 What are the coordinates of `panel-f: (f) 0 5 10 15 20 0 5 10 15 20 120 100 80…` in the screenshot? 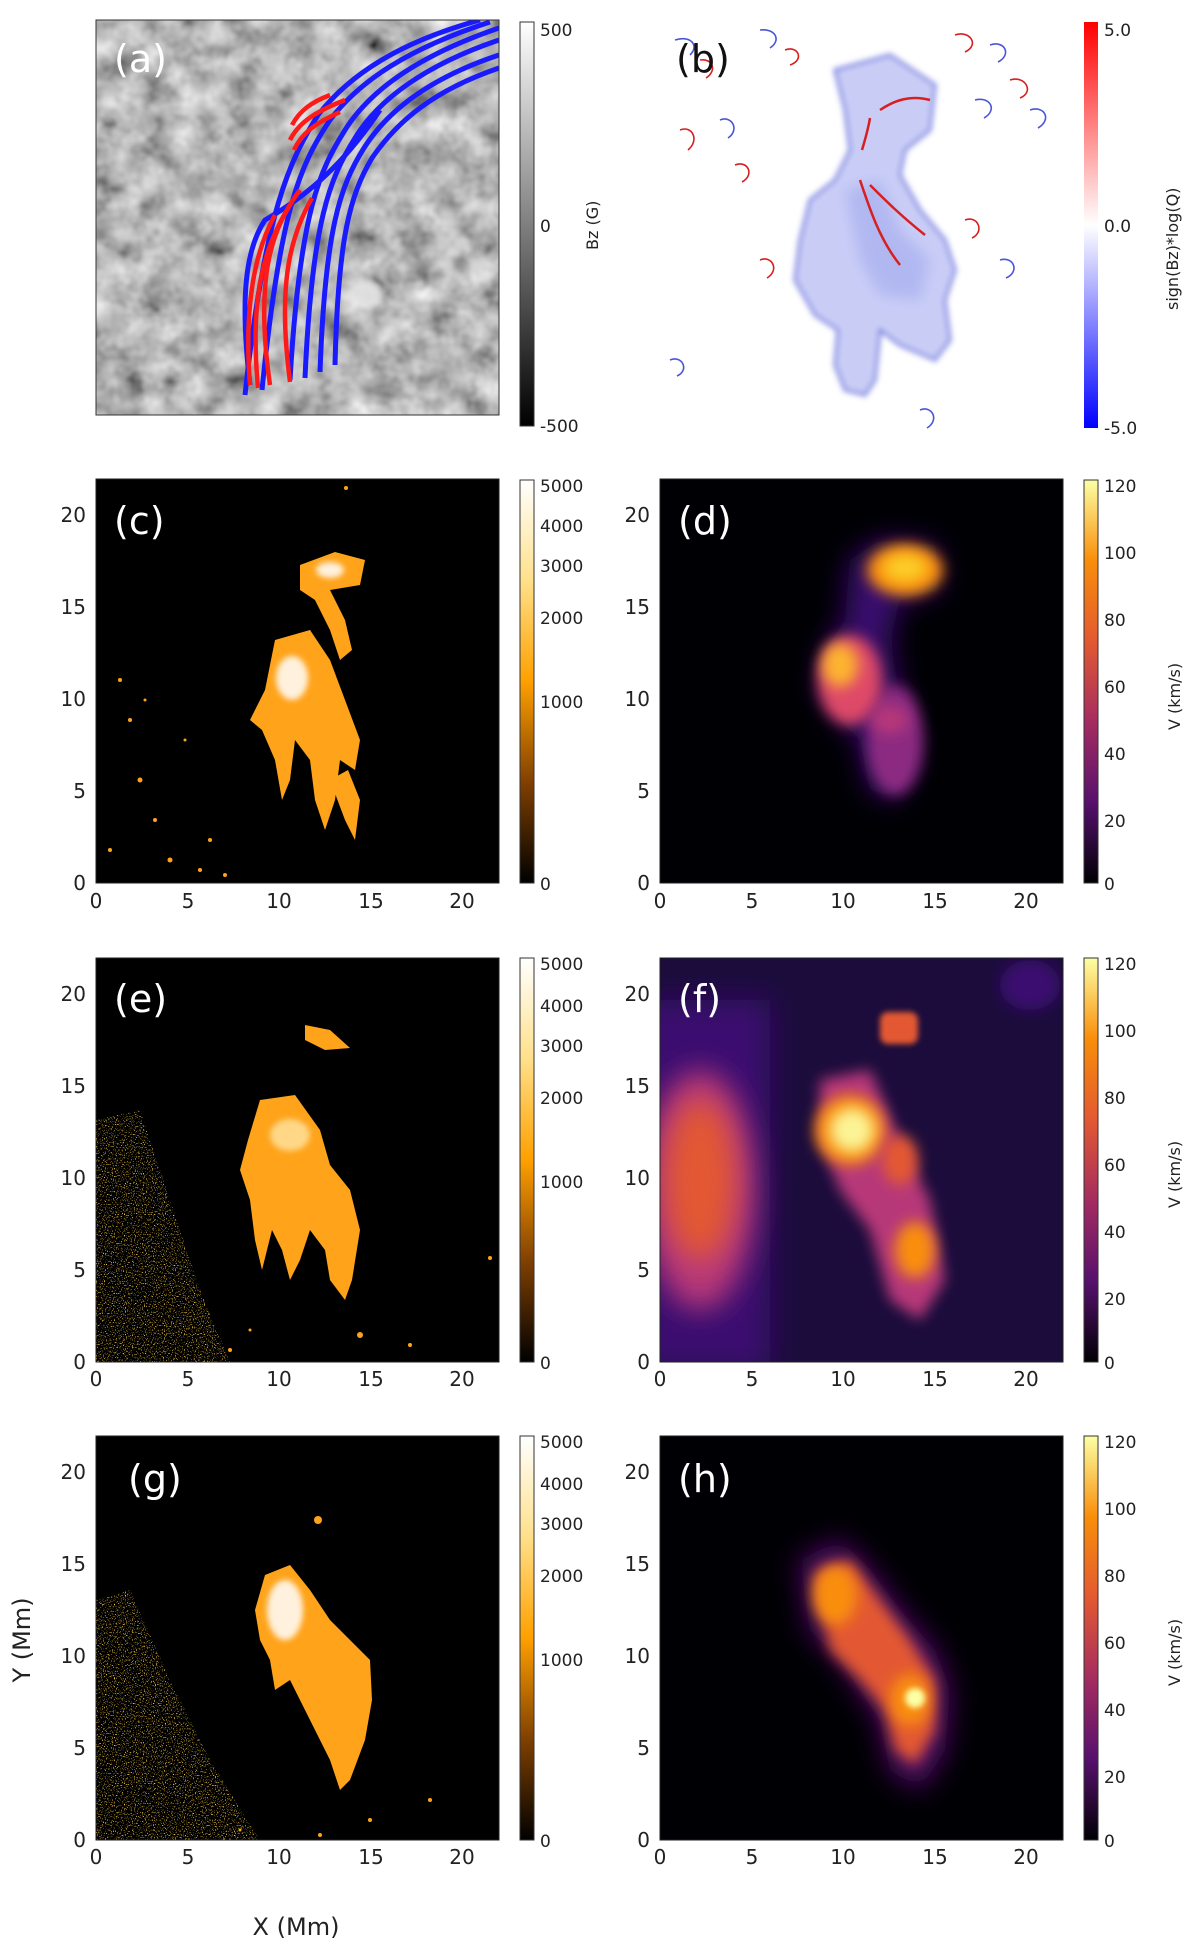 It's located at (904, 1173).